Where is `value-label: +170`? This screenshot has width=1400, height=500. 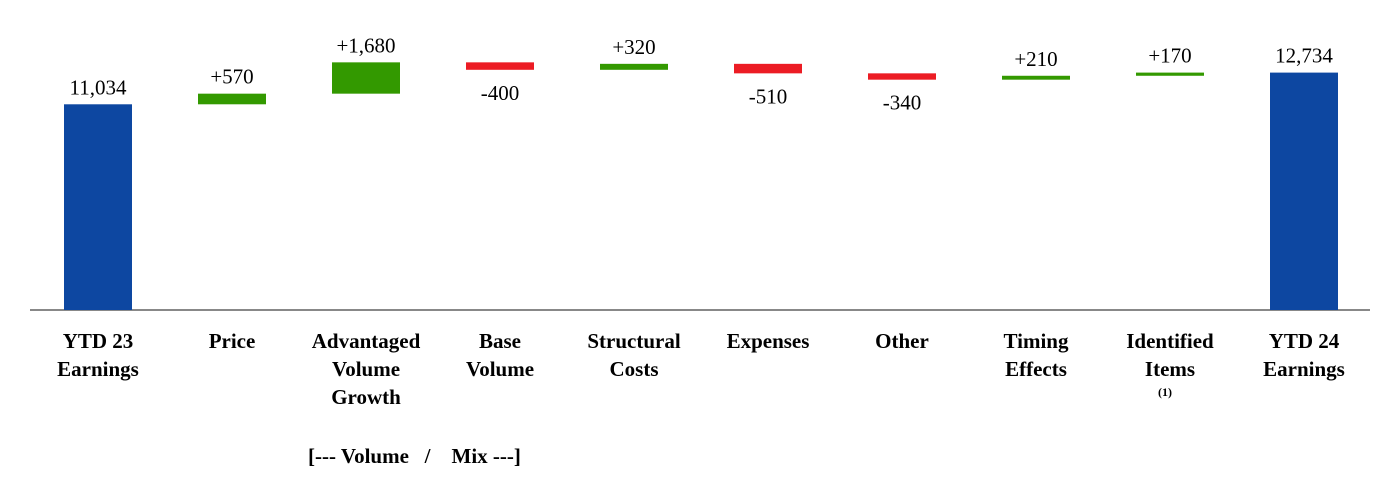 value-label: +170 is located at coordinates (1169, 56).